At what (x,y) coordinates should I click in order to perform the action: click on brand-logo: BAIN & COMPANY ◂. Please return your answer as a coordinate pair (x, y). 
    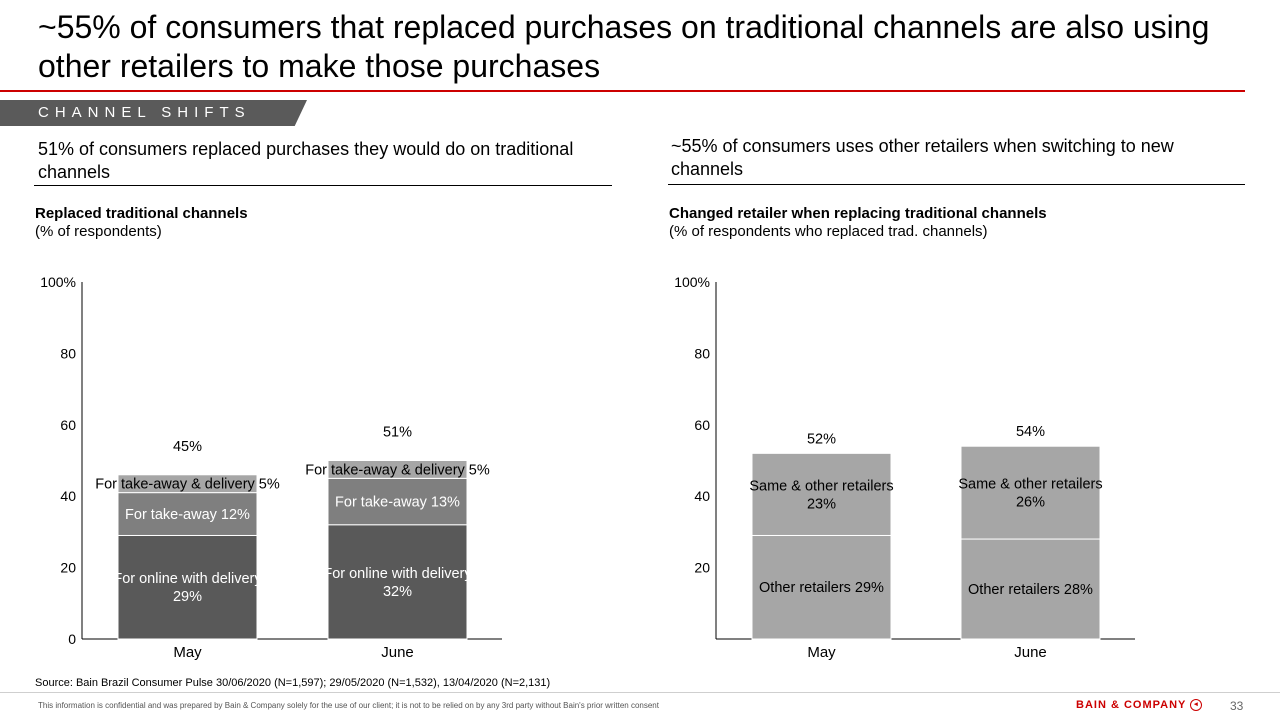
    Looking at the image, I should click on (1139, 705).